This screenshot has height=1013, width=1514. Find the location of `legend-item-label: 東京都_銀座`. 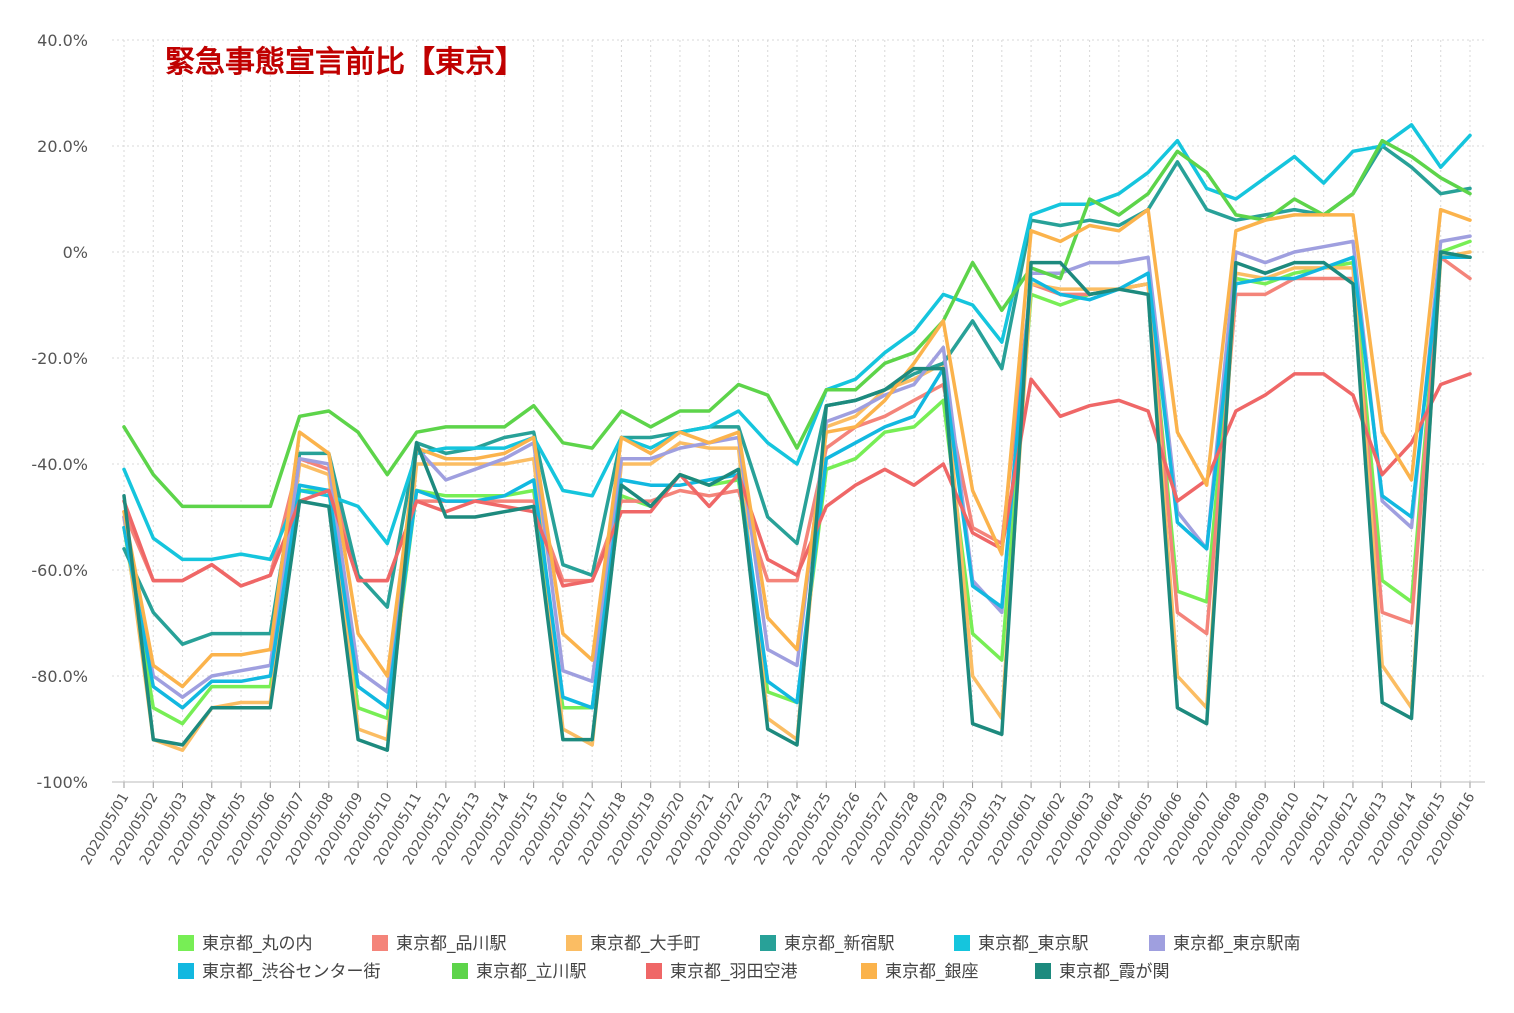

legend-item-label: 東京都_銀座 is located at coordinates (932, 972).